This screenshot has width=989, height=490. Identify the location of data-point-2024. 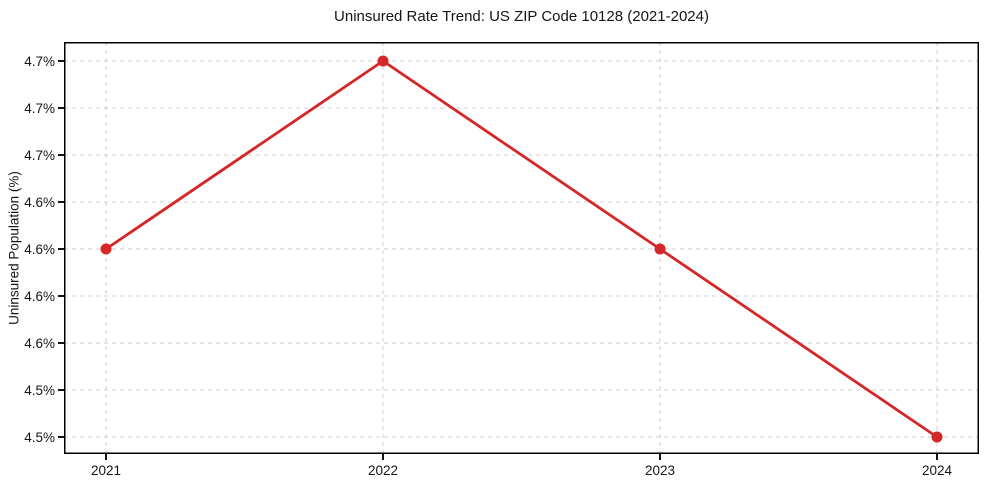
(937, 437).